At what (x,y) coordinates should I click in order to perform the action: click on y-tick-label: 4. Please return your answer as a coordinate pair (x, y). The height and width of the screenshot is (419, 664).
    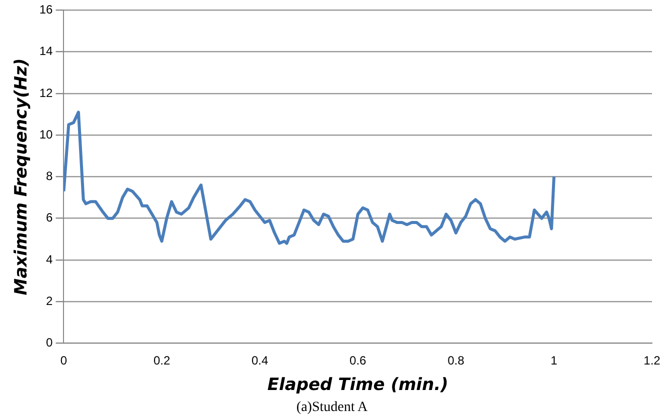
    Looking at the image, I should click on (50, 259).